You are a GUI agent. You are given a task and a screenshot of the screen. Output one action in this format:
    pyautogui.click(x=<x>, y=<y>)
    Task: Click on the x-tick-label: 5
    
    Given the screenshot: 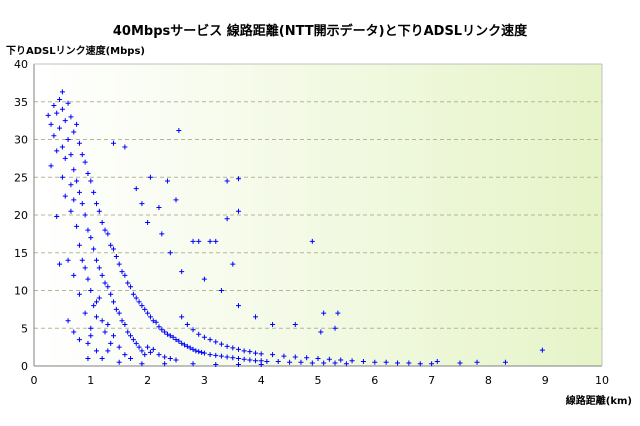 What is the action you would take?
    pyautogui.click(x=318, y=380)
    